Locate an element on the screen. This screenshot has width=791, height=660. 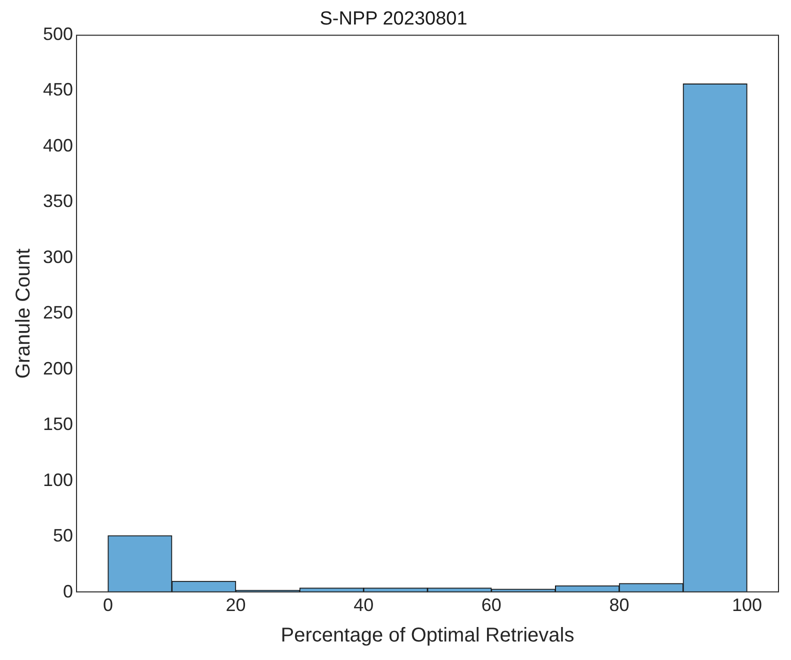
x-tick-label: 60 is located at coordinates (491, 605).